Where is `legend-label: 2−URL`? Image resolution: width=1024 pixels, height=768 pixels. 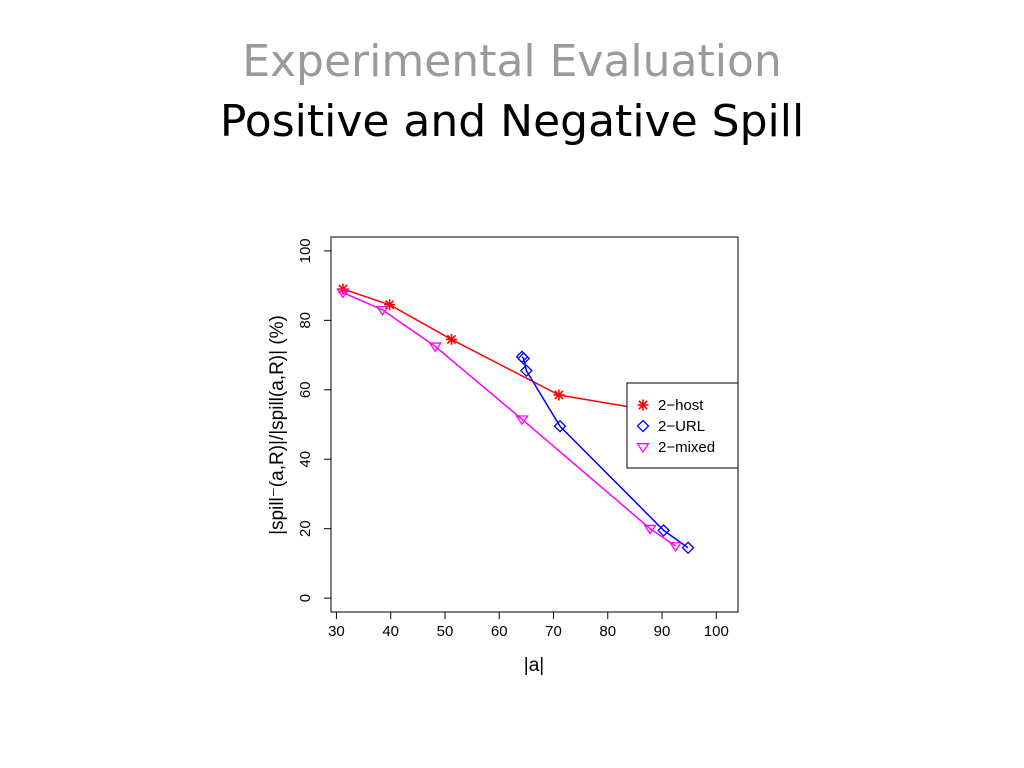 legend-label: 2−URL is located at coordinates (681, 426).